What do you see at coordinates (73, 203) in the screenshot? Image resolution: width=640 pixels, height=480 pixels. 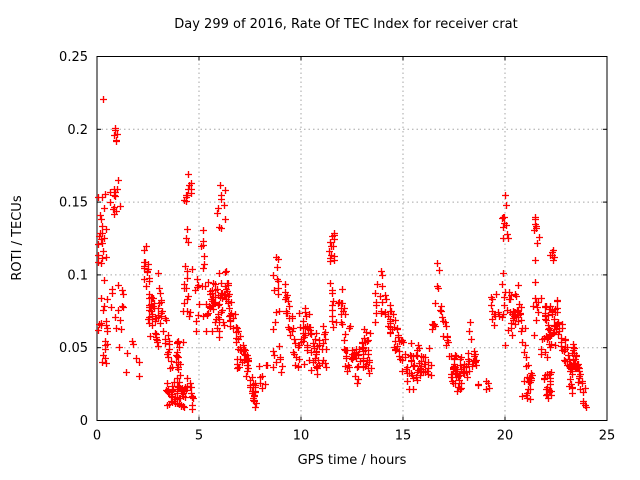 I see `y-tick-label: 0.15` at bounding box center [73, 203].